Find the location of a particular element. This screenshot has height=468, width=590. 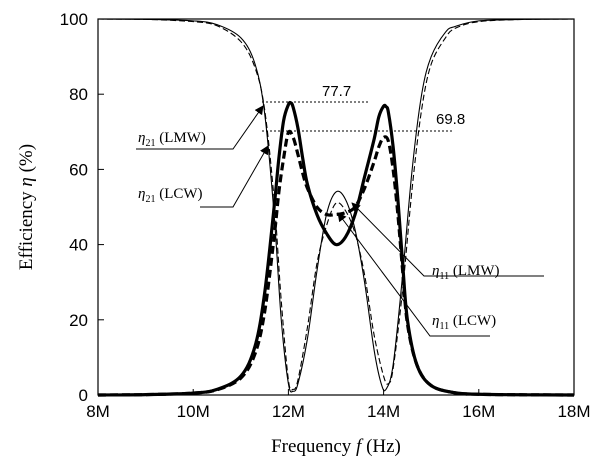

x-axis-label-main: Frequency is located at coordinates (313, 446).